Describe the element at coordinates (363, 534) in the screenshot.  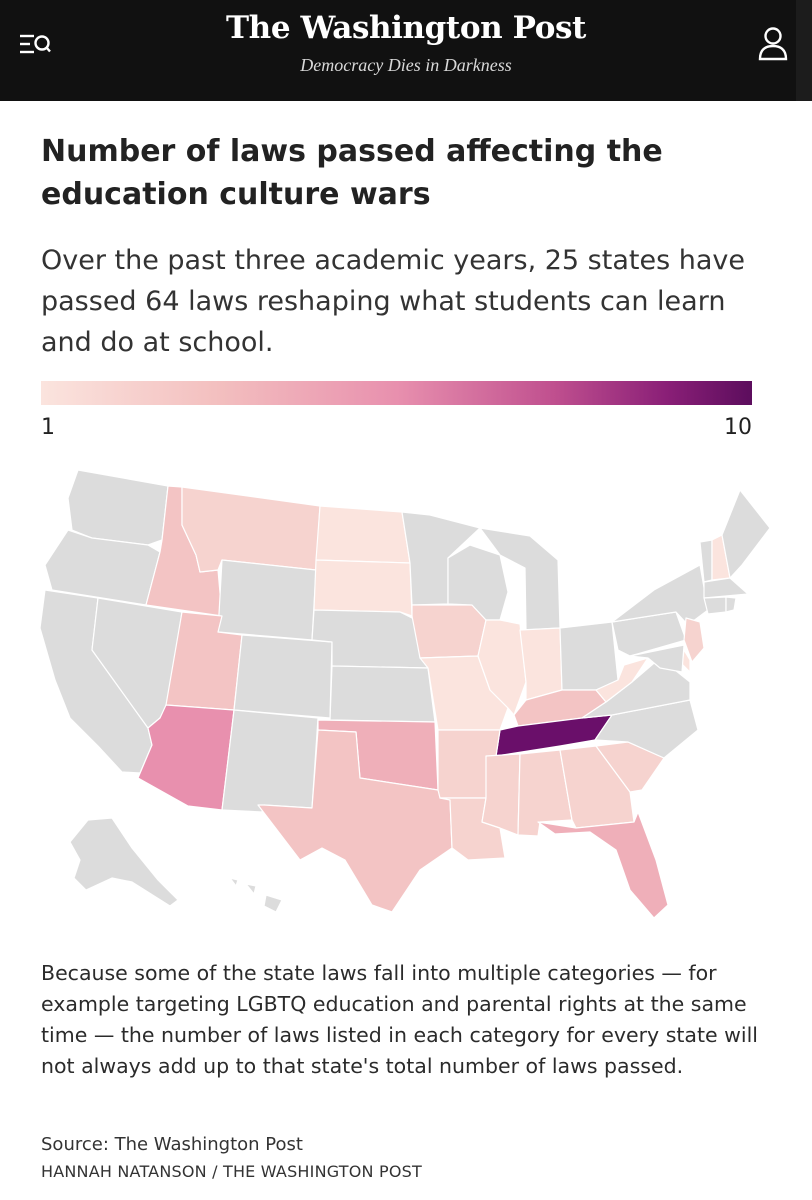
I see `state-north-dakota` at that location.